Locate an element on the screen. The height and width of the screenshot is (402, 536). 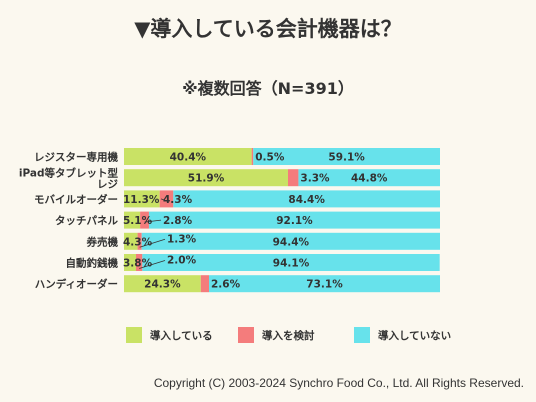
value-label: 84.4% is located at coordinates (306, 200).